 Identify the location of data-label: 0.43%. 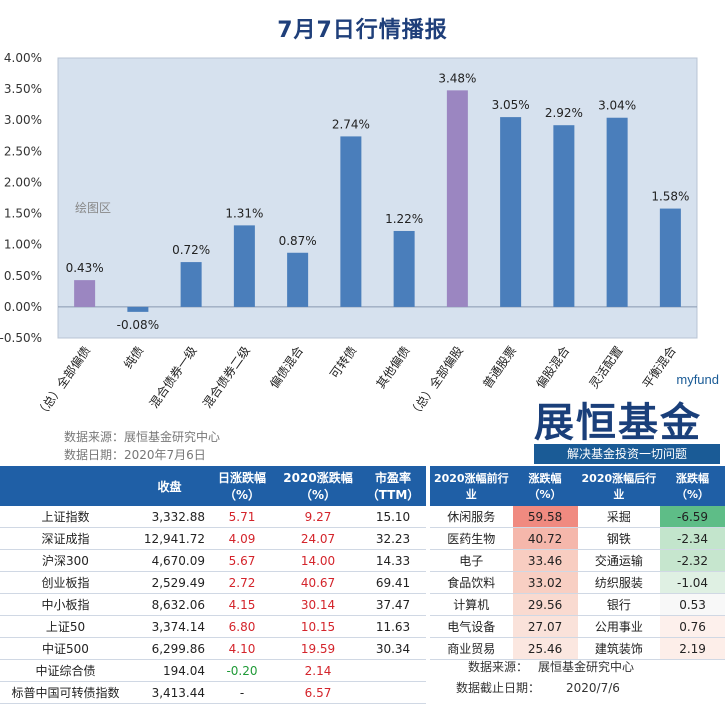
(85, 268).